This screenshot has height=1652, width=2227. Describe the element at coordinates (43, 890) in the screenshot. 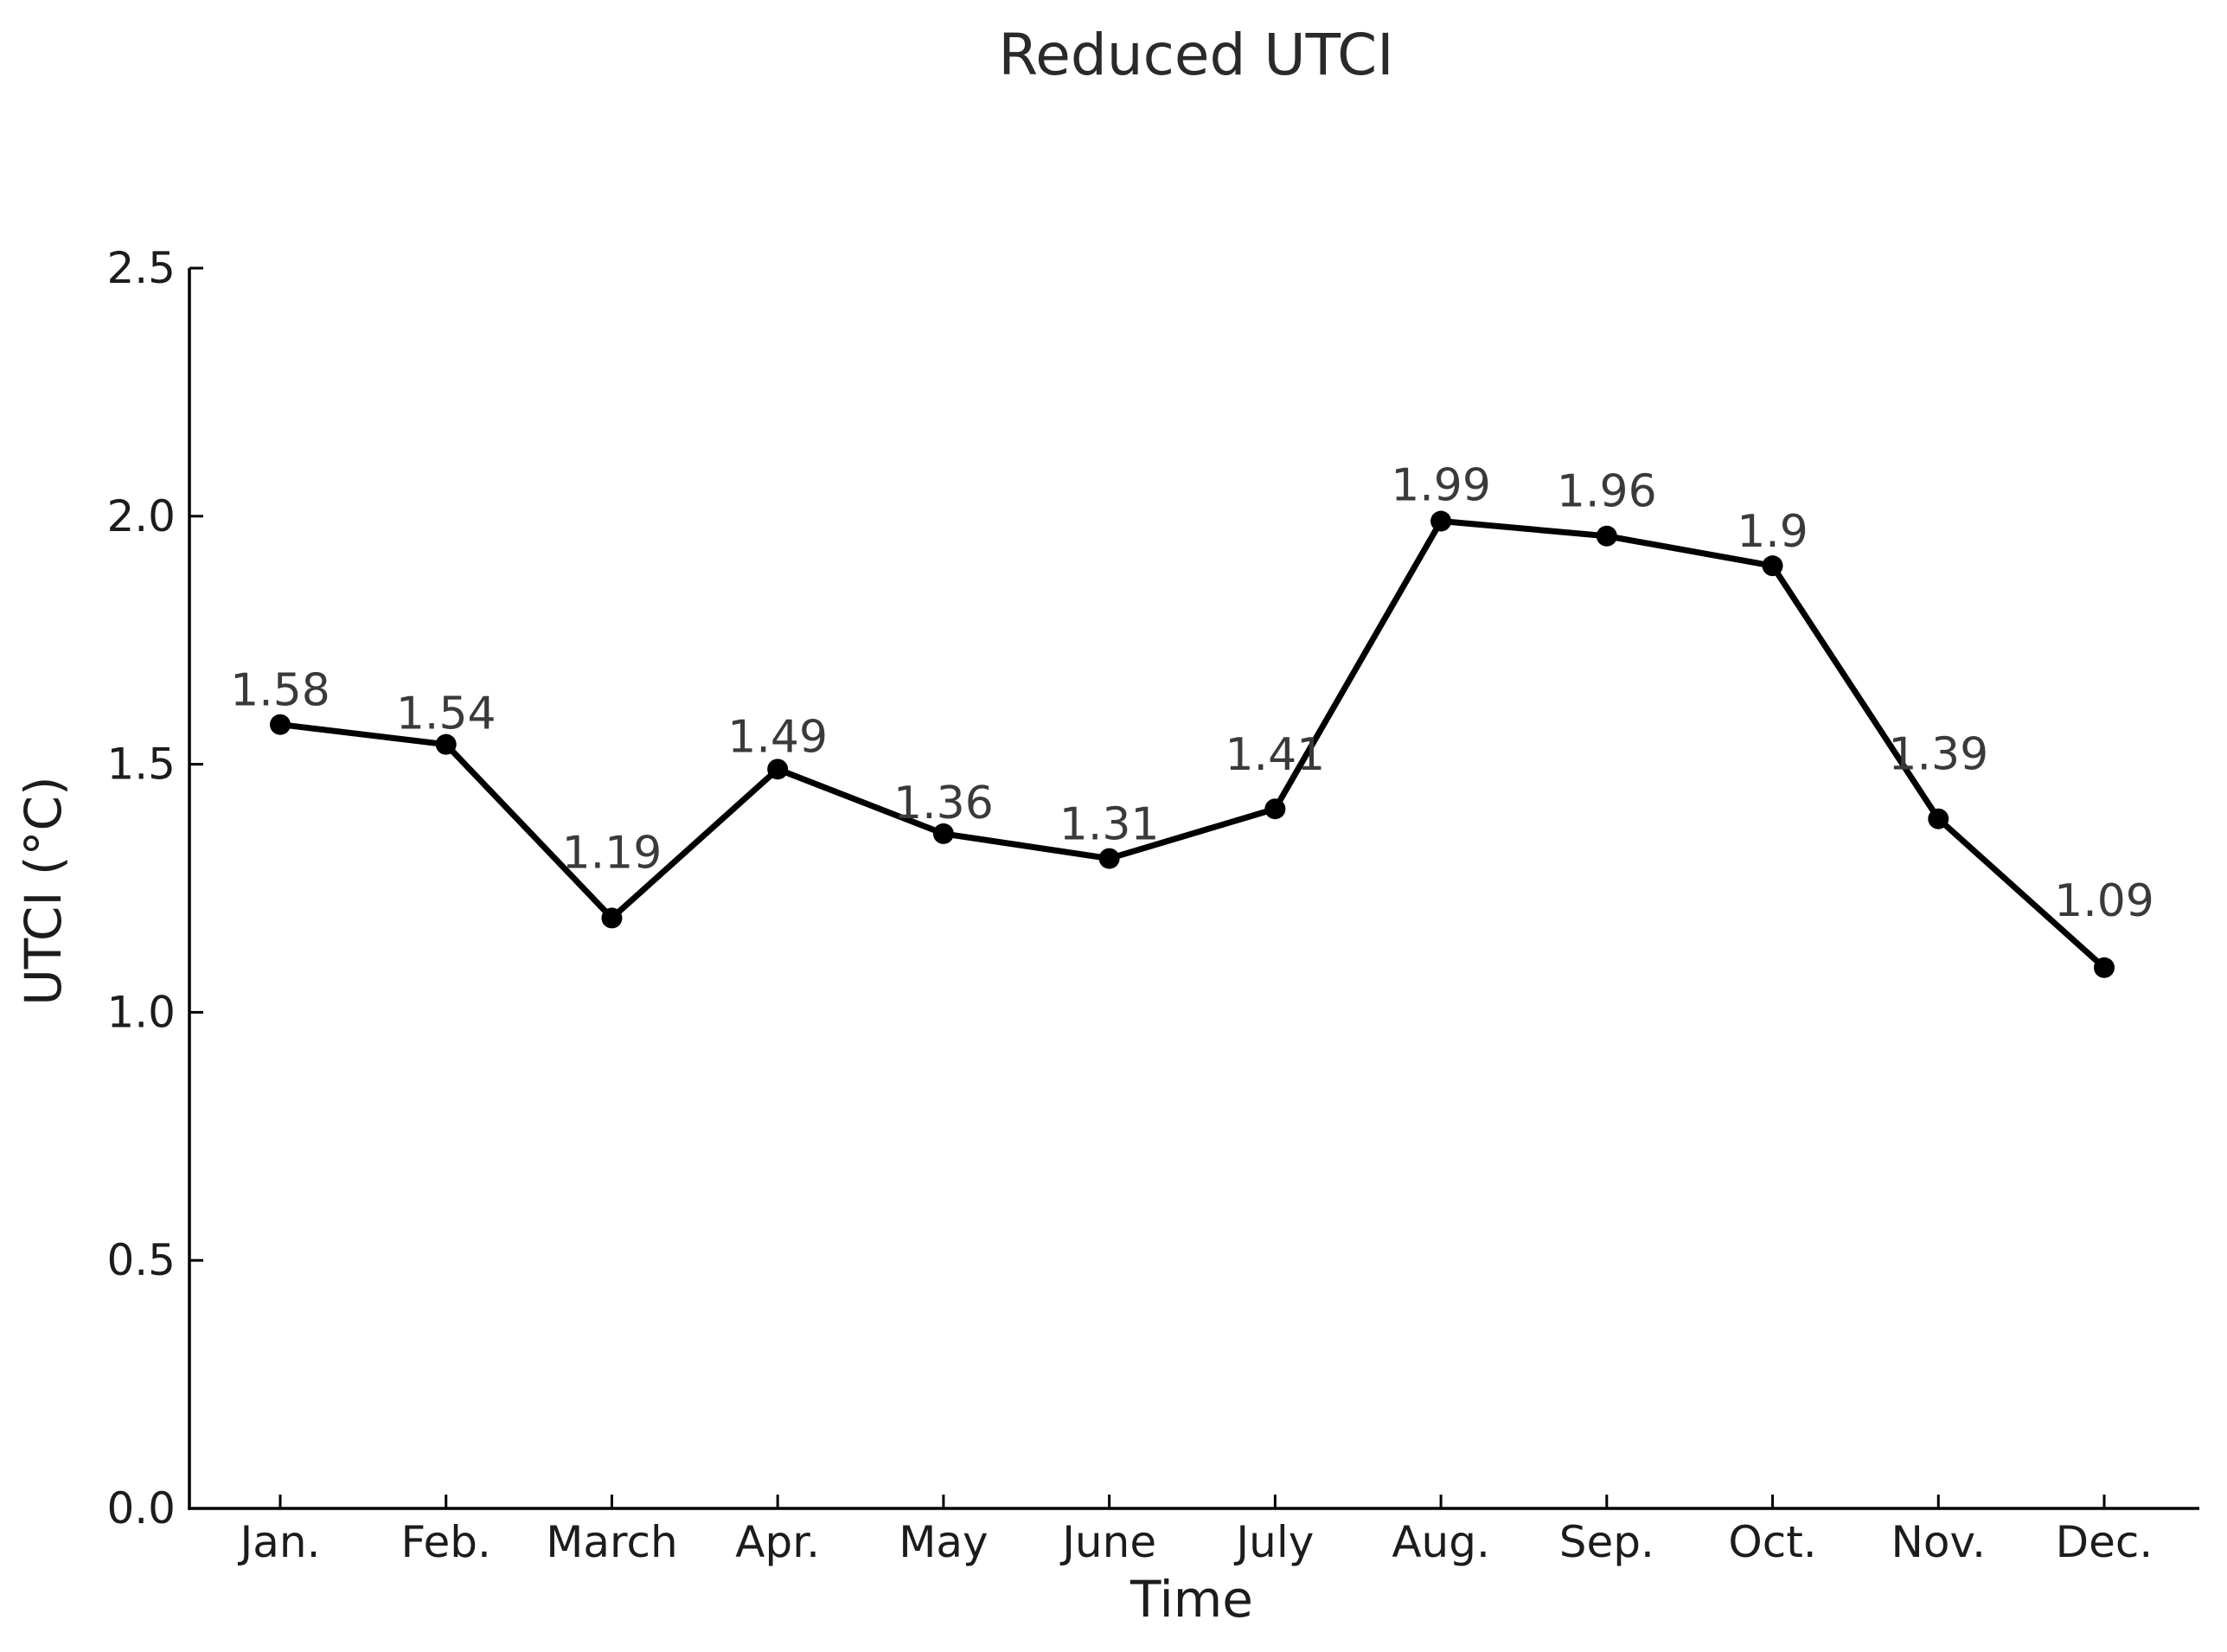

I see `y-axis-label: UTCI (°C)` at that location.